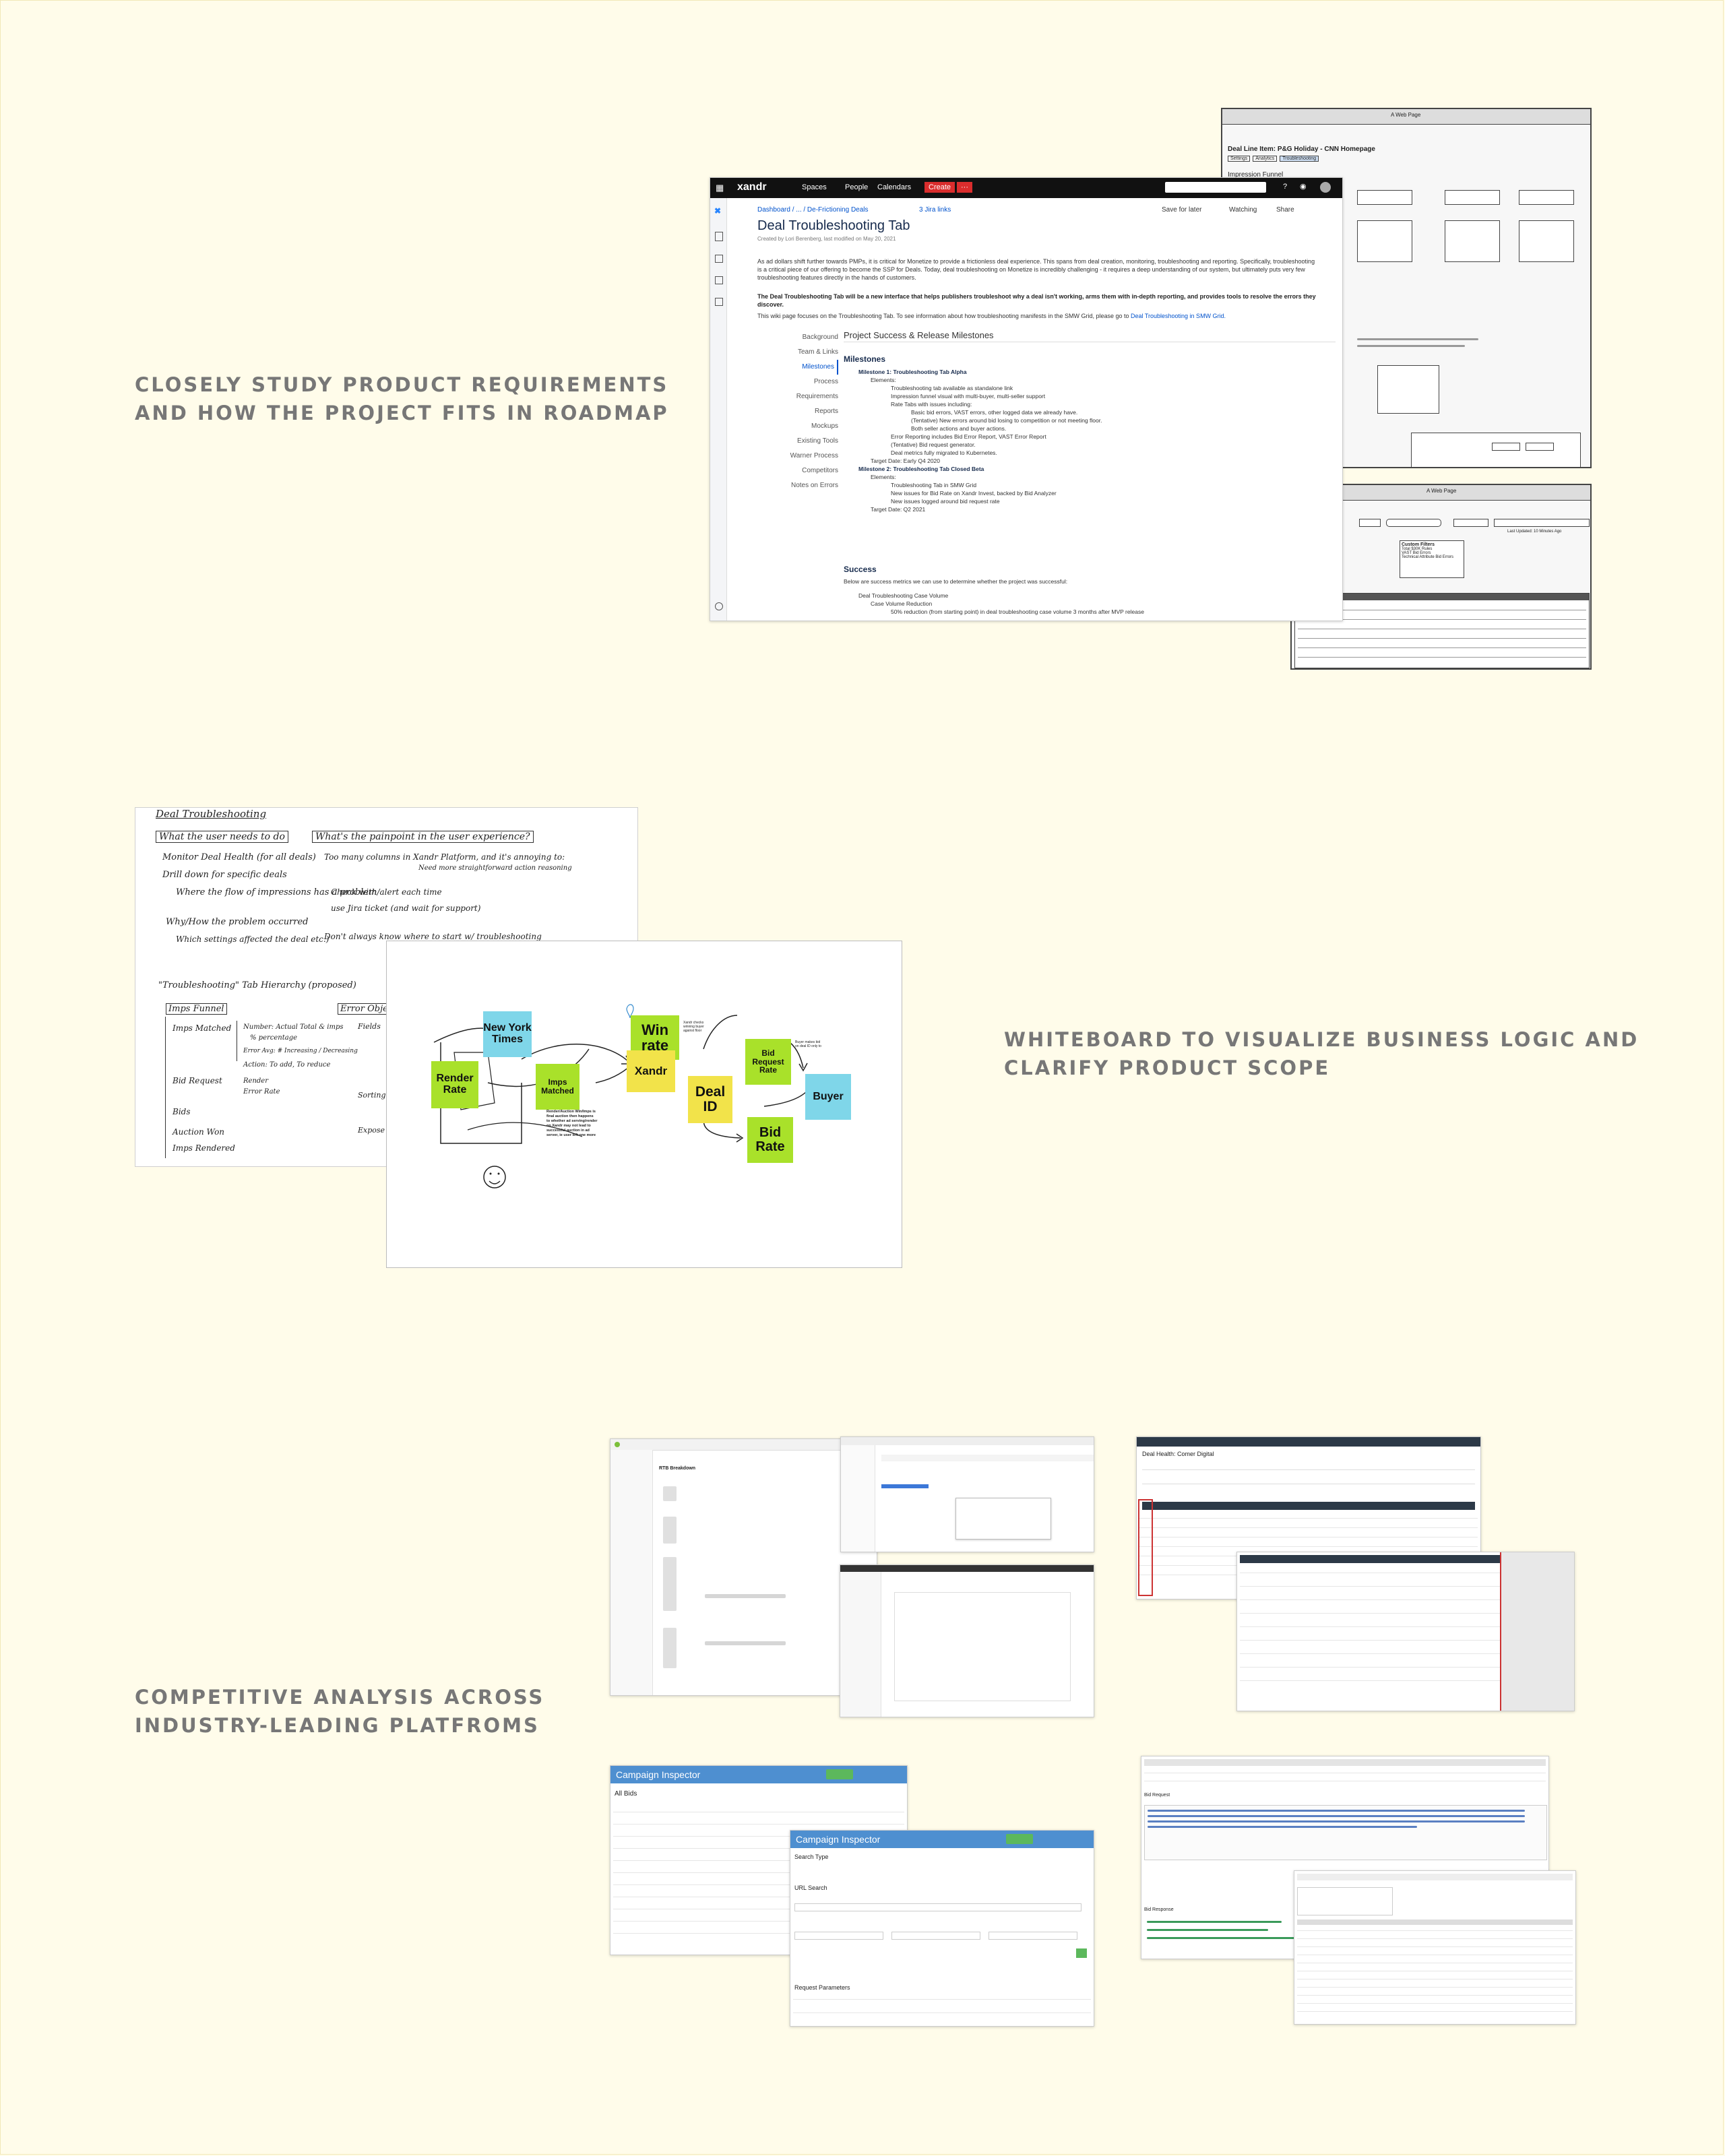 Image resolution: width=1725 pixels, height=2156 pixels. What do you see at coordinates (719, 606) in the screenshot?
I see `settings-icon` at bounding box center [719, 606].